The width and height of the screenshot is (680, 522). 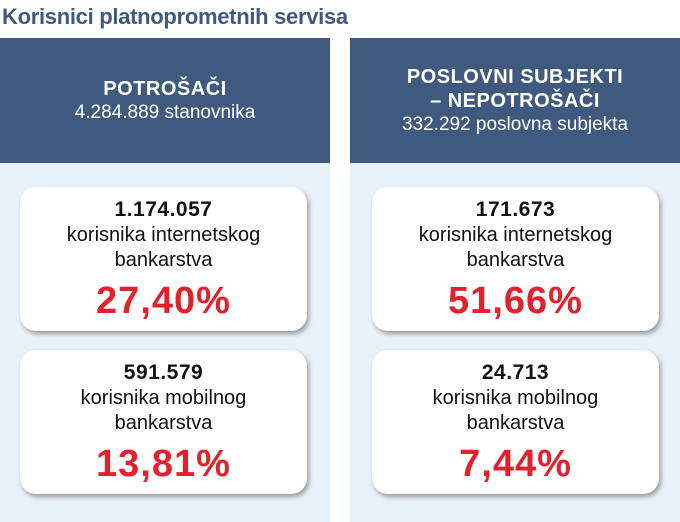 What do you see at coordinates (515, 209) in the screenshot?
I see `user-count: 171.673` at bounding box center [515, 209].